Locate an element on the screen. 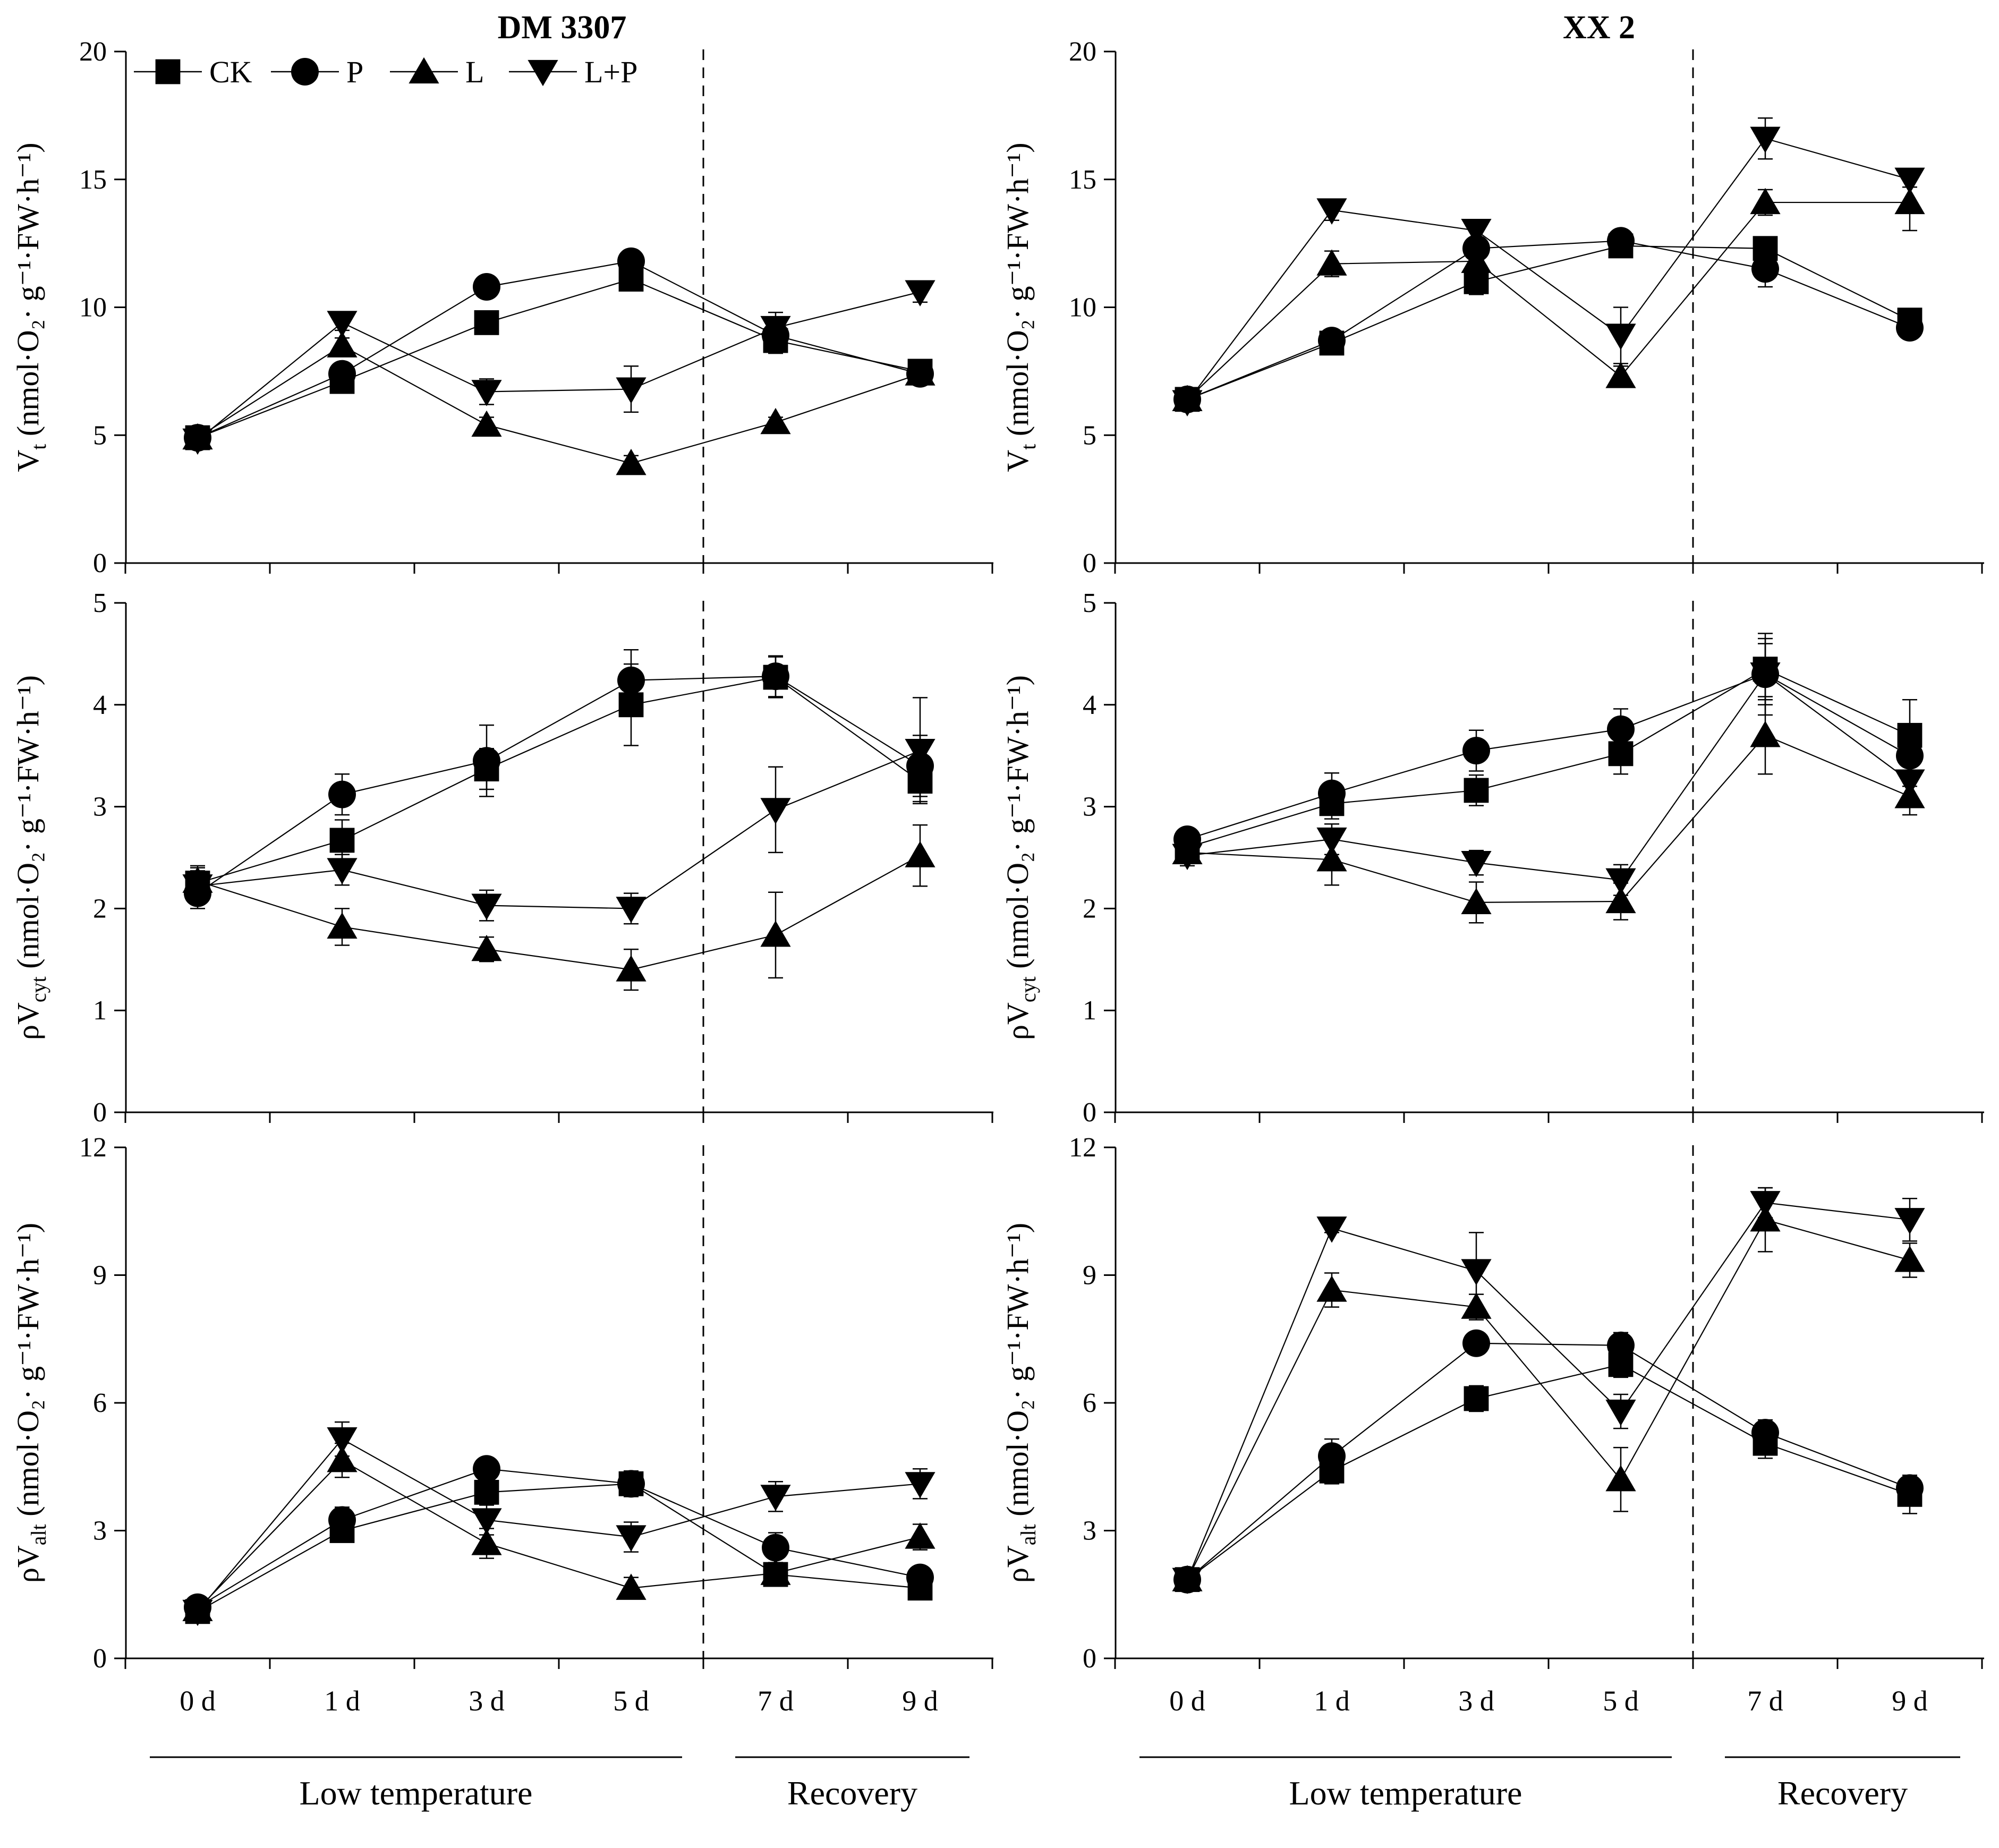 The image size is (1999, 1848). period-label-low-temperature: Low temperature is located at coordinates (416, 1793).